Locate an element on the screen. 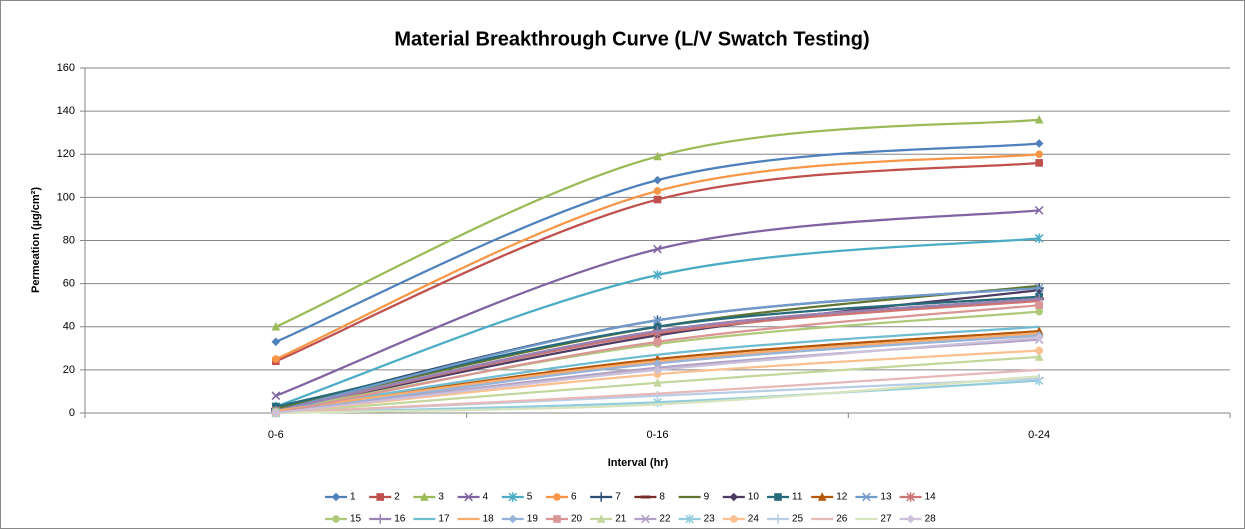  y-tick-label: 0 is located at coordinates (72, 413).